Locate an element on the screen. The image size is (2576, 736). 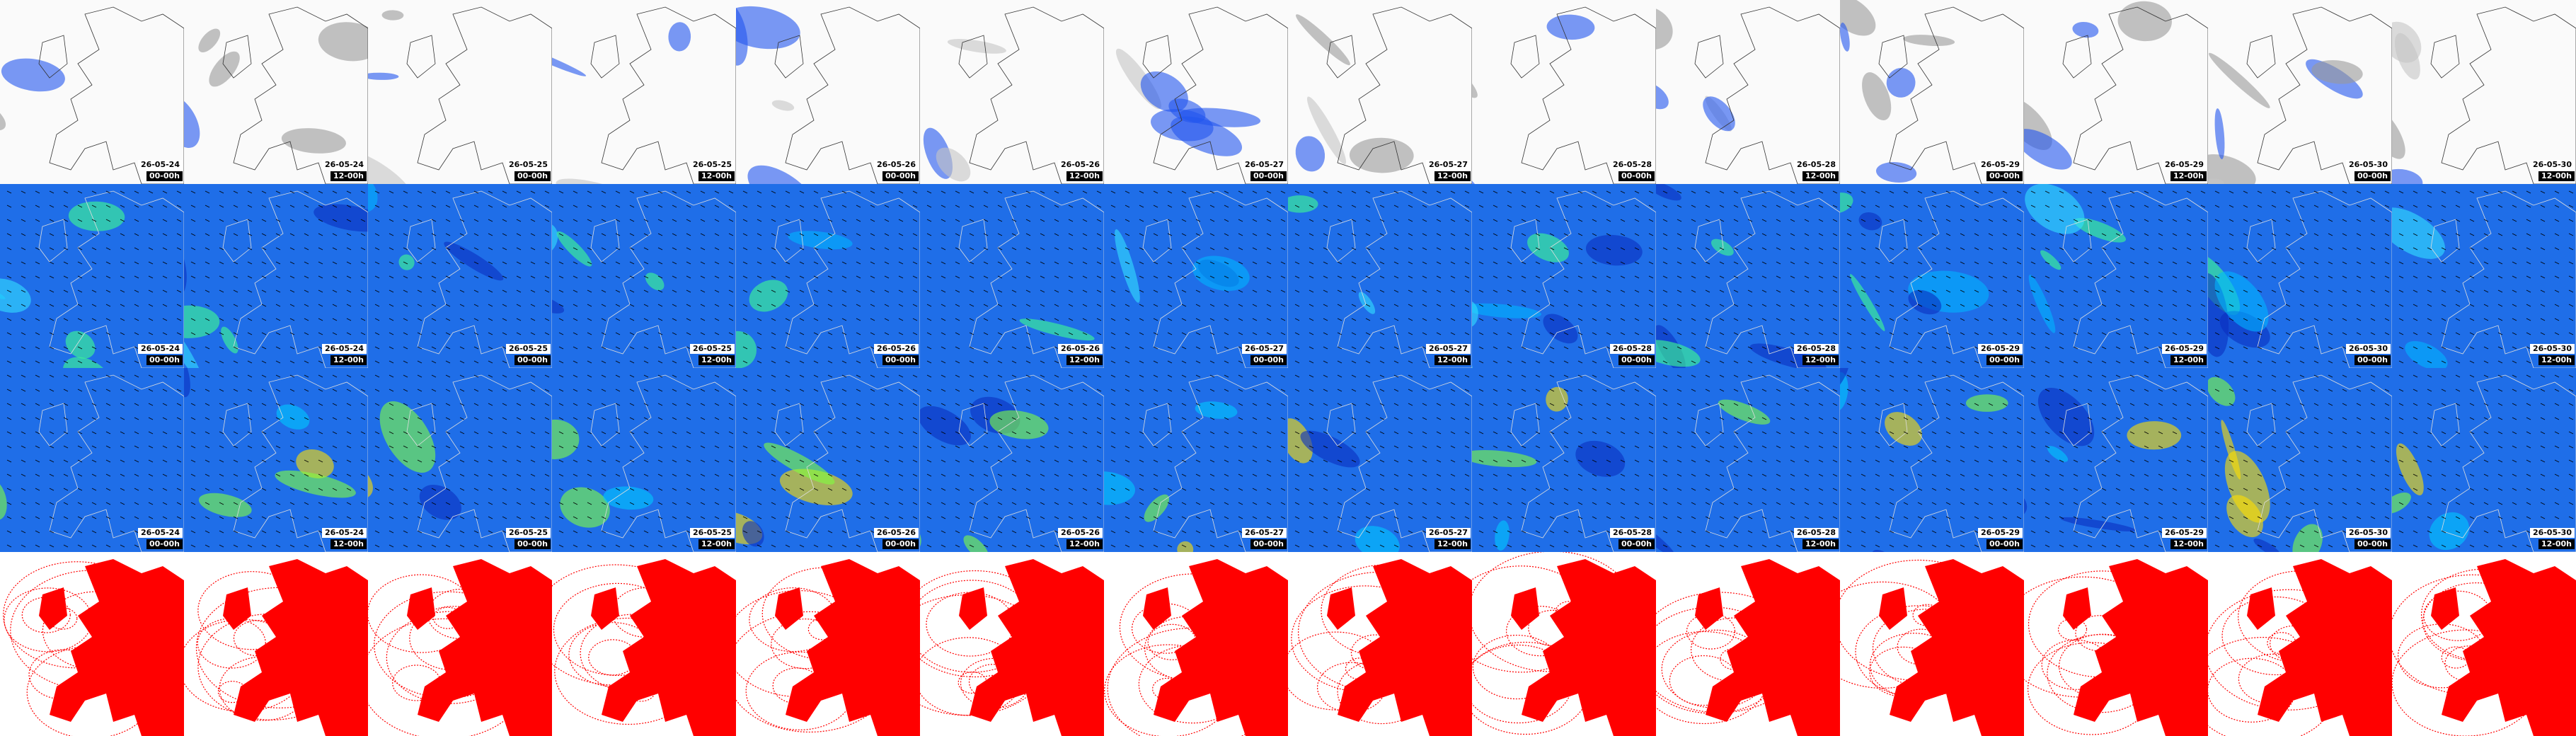
map-tile: 26-05-27 00-00h is located at coordinates (1196, 276).